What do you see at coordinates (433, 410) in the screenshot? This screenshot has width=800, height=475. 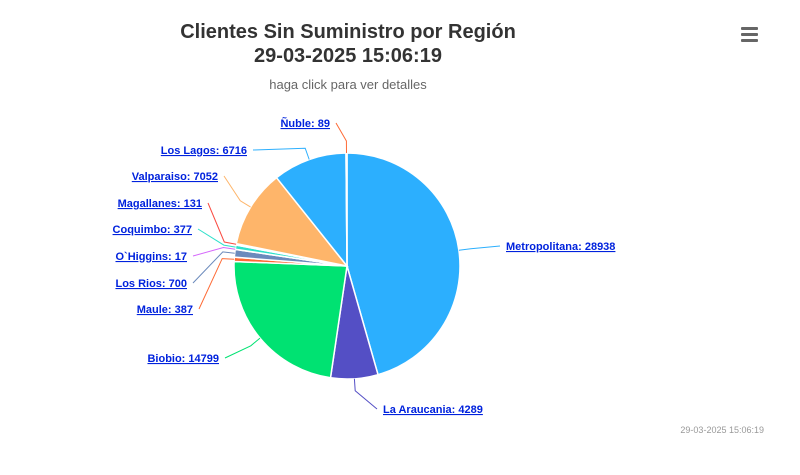 I see `data-label-1: La Araucania: 4289` at bounding box center [433, 410].